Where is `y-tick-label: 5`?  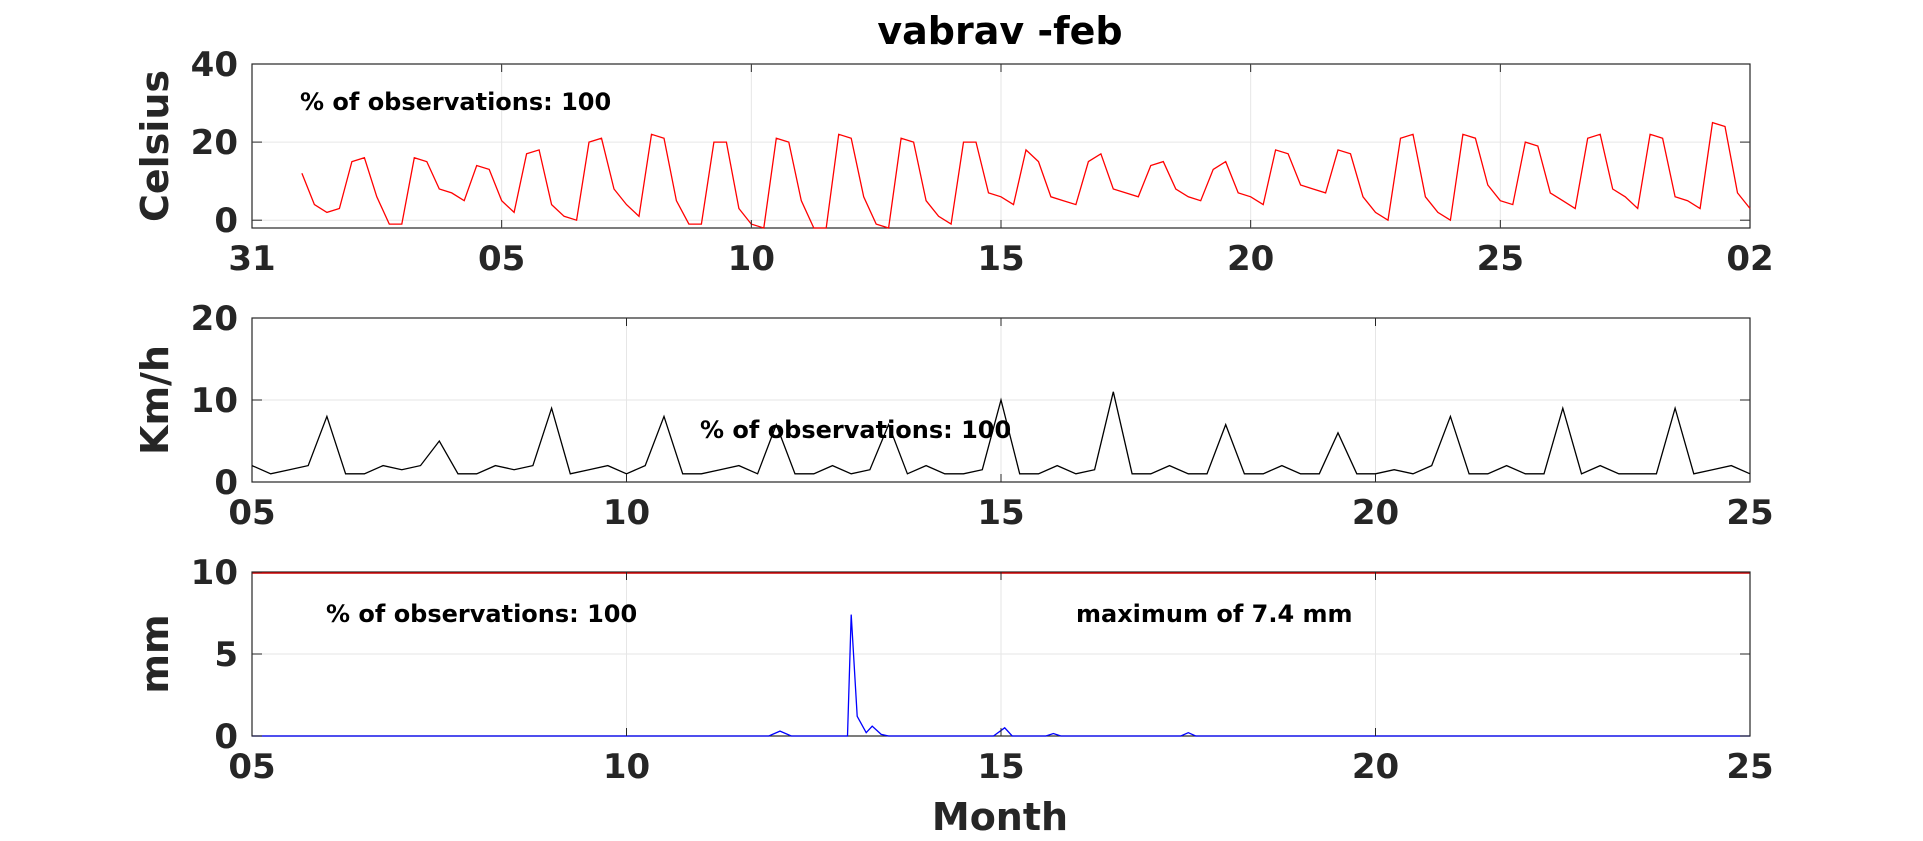 y-tick-label: 5 is located at coordinates (226, 655).